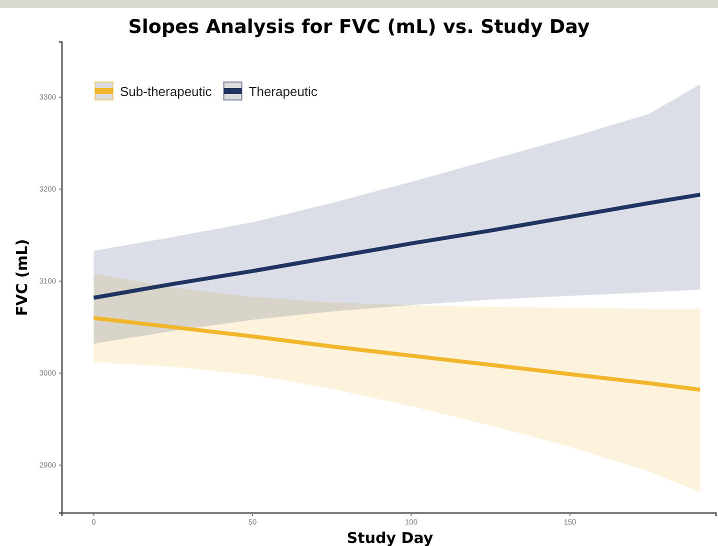 Image resolution: width=718 pixels, height=546 pixels. Describe the element at coordinates (283, 91) in the screenshot. I see `legend-label: Therapeutic` at that location.